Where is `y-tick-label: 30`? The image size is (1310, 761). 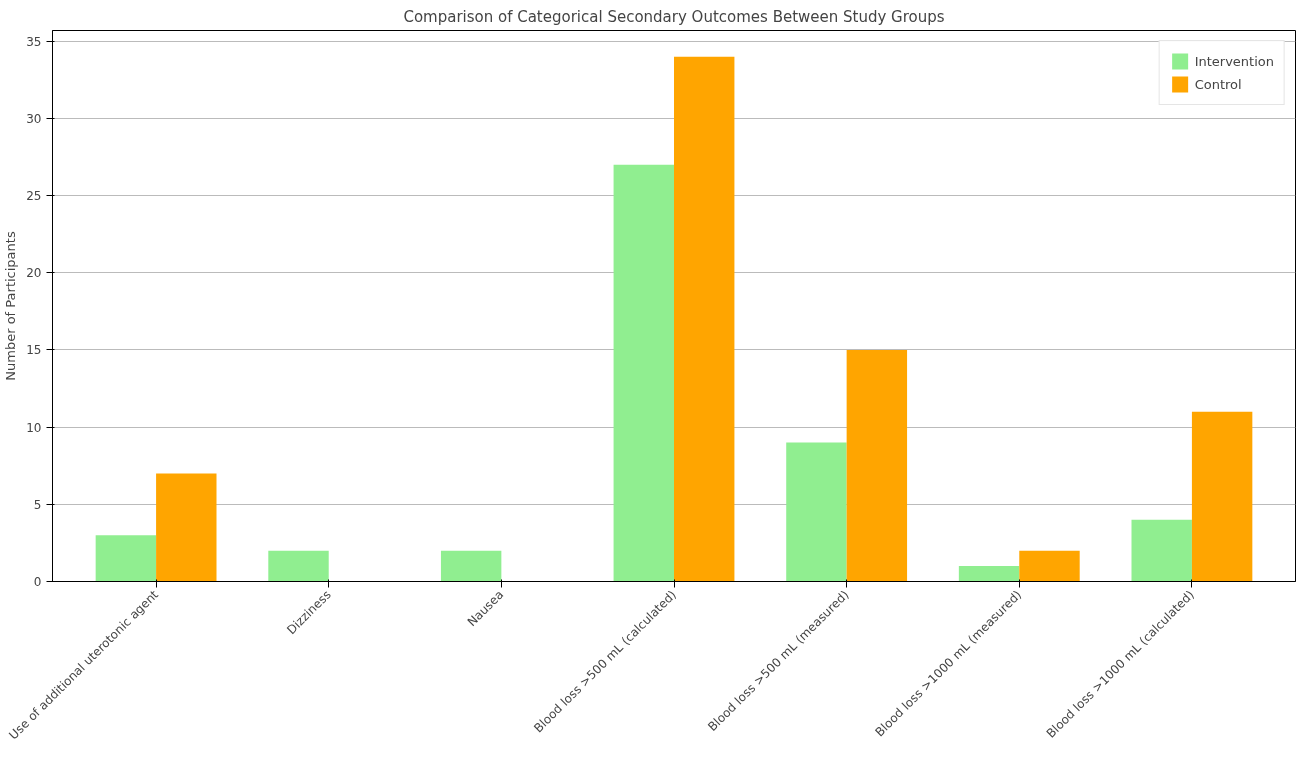
y-tick-label: 30 is located at coordinates (34, 118).